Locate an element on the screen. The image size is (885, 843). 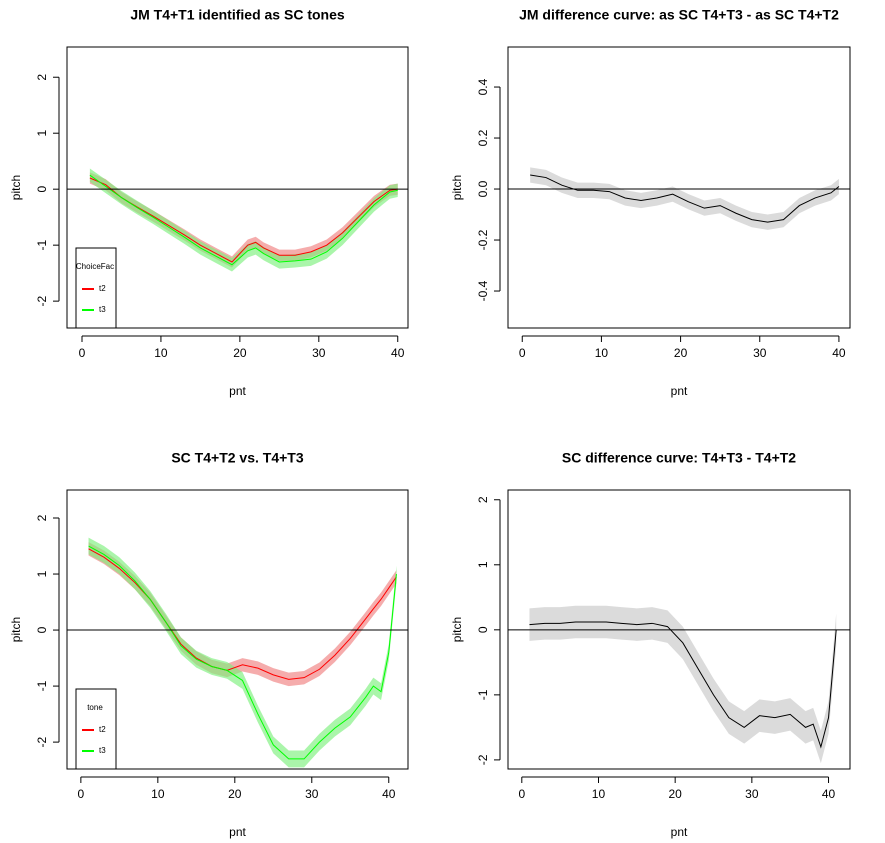
y-tick-label: -0.4 is located at coordinates (483, 290).